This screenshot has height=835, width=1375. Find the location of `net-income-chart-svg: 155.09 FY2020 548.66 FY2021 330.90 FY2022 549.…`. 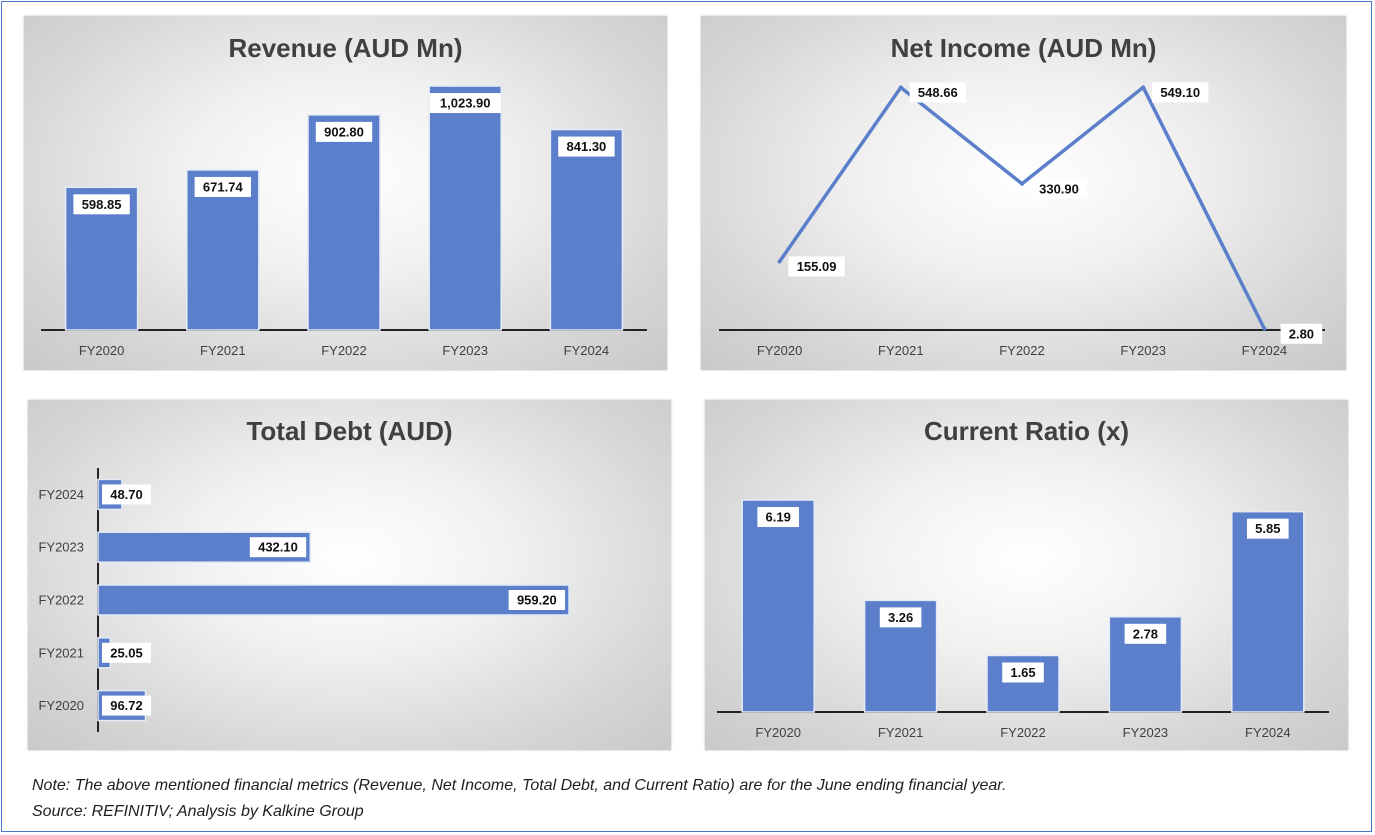

net-income-chart-svg: 155.09 FY2020 548.66 FY2021 330.90 FY2022 549.… is located at coordinates (1022, 220).